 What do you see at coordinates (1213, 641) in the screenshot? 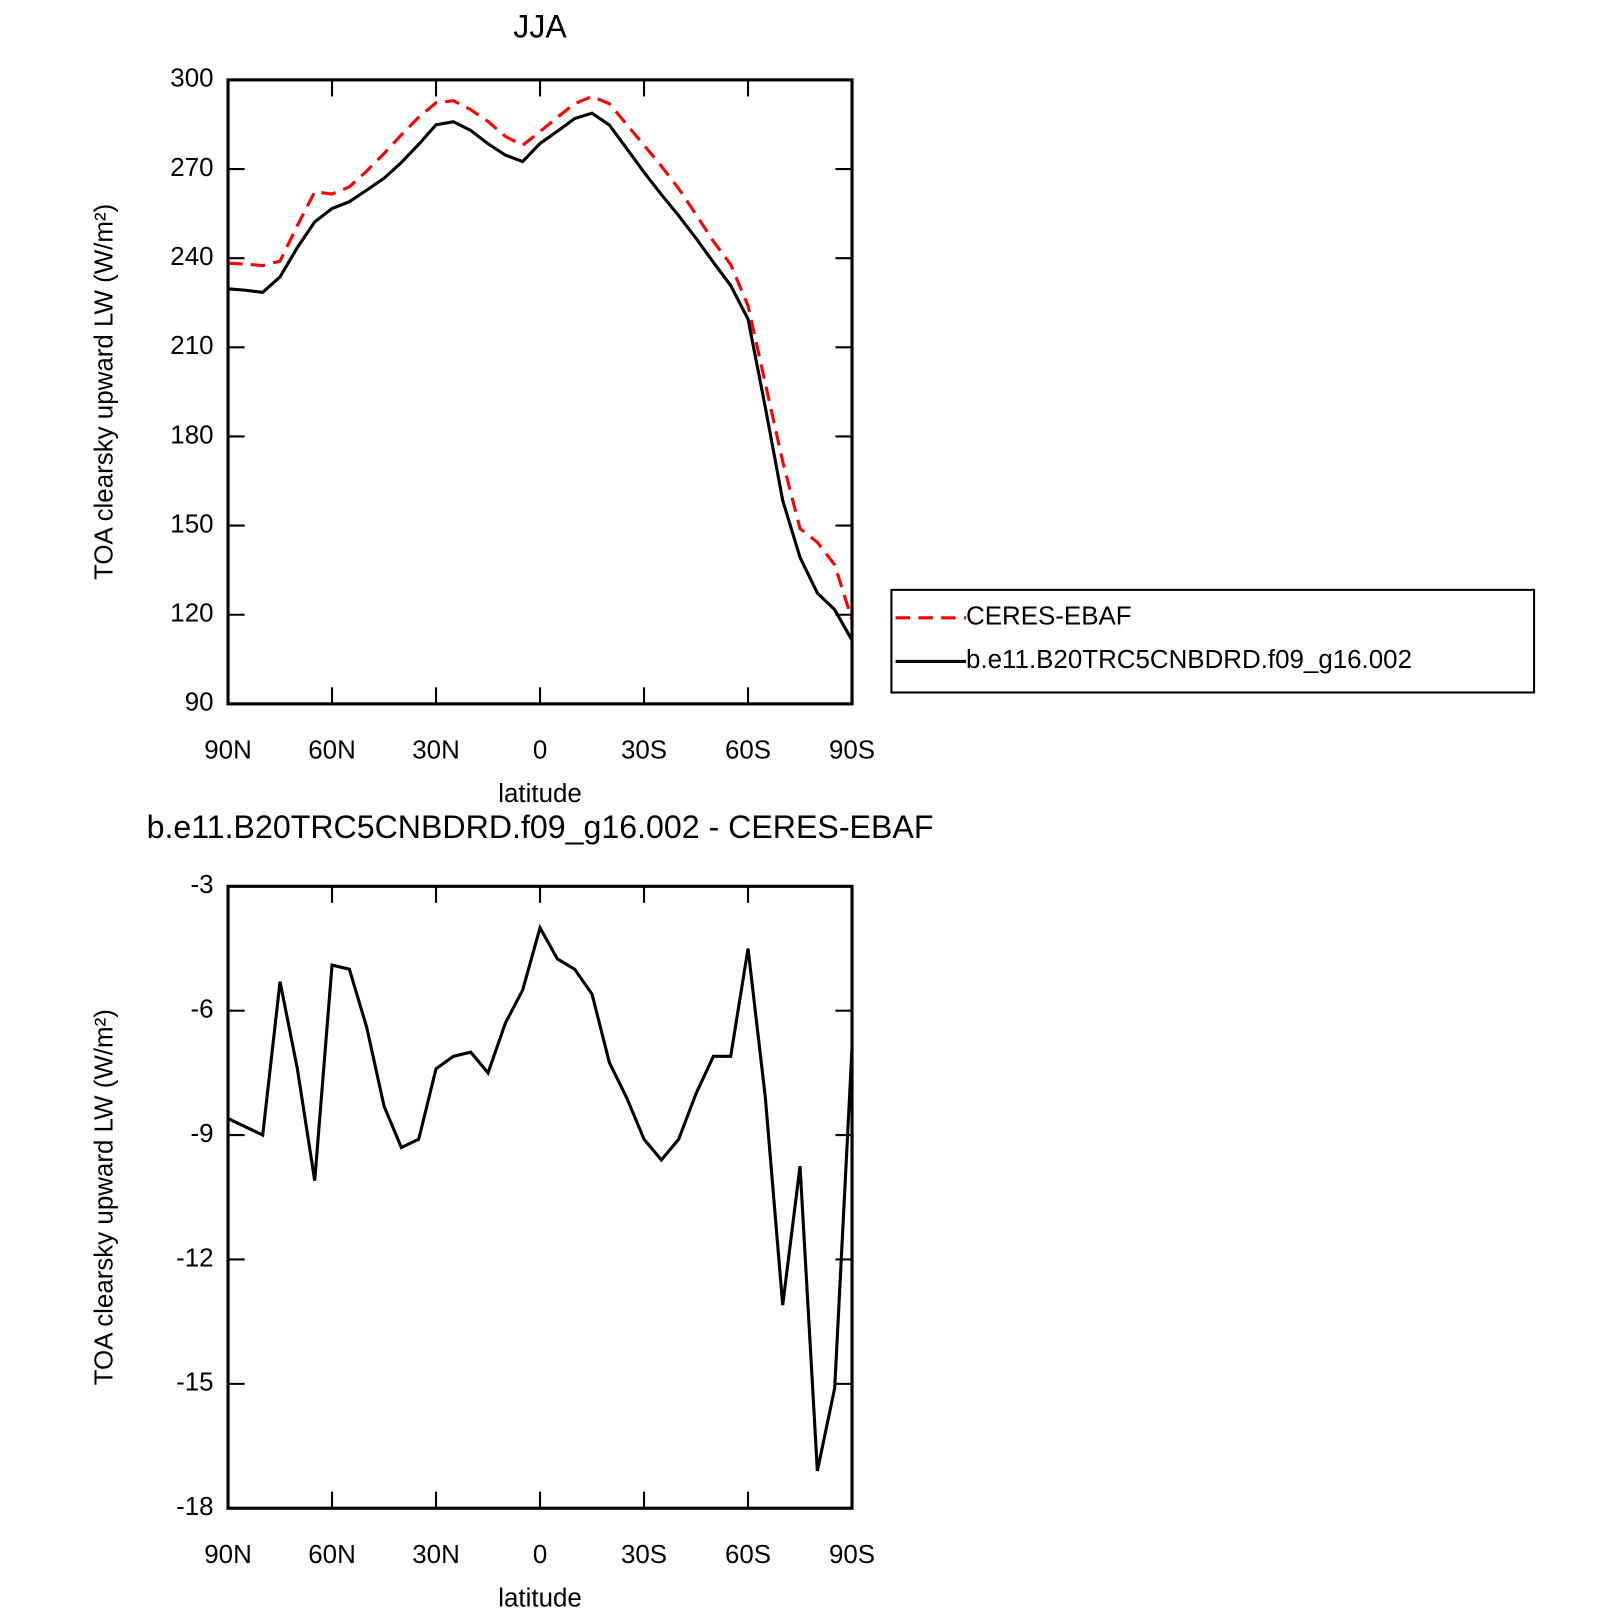
I see `legend-box` at bounding box center [1213, 641].